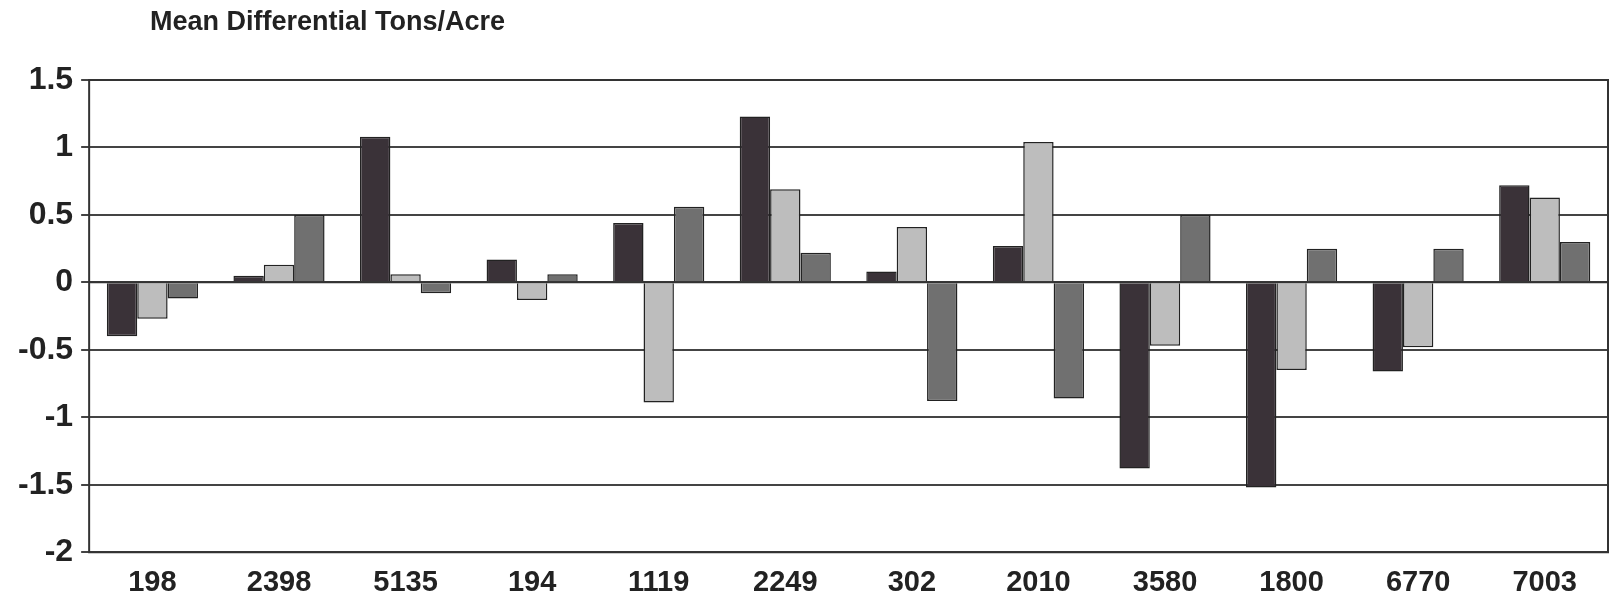  What do you see at coordinates (1165, 580) in the screenshot?
I see `x-tick-label: 3580` at bounding box center [1165, 580].